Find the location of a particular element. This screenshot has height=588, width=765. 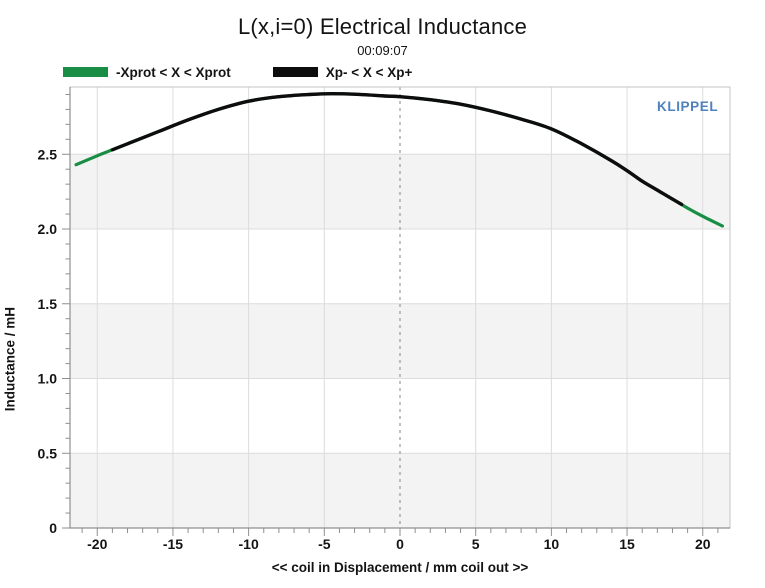

series-black-curve is located at coordinates (397, 149).